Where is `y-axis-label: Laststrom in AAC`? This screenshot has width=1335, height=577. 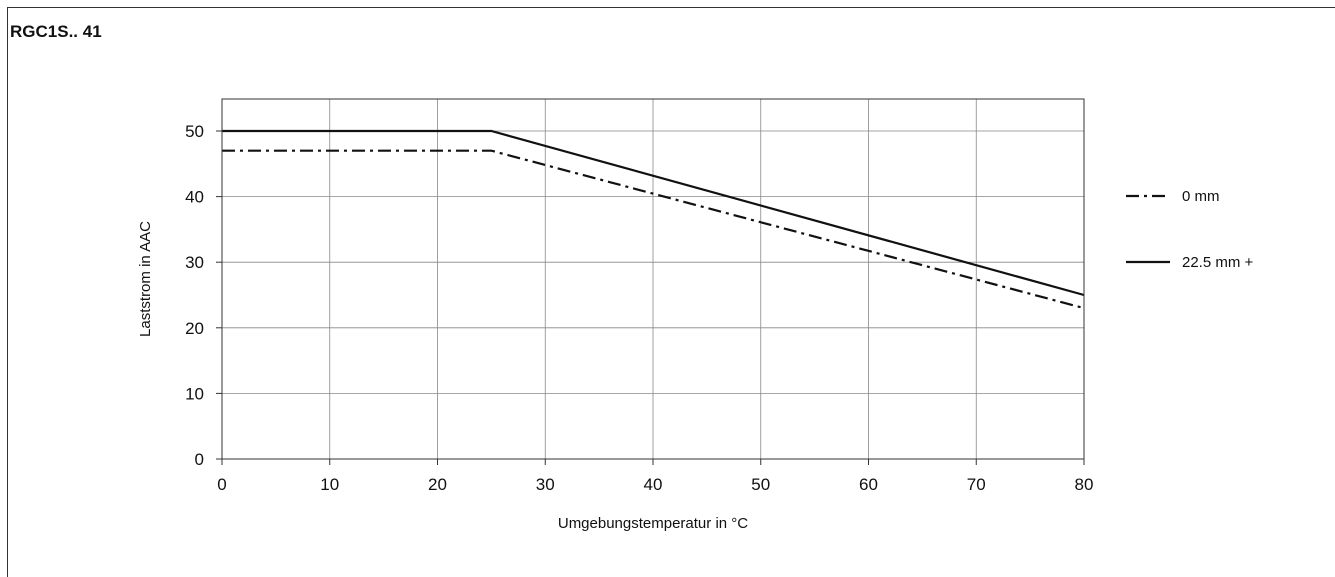
y-axis-label: Laststrom in AAC is located at coordinates (145, 279).